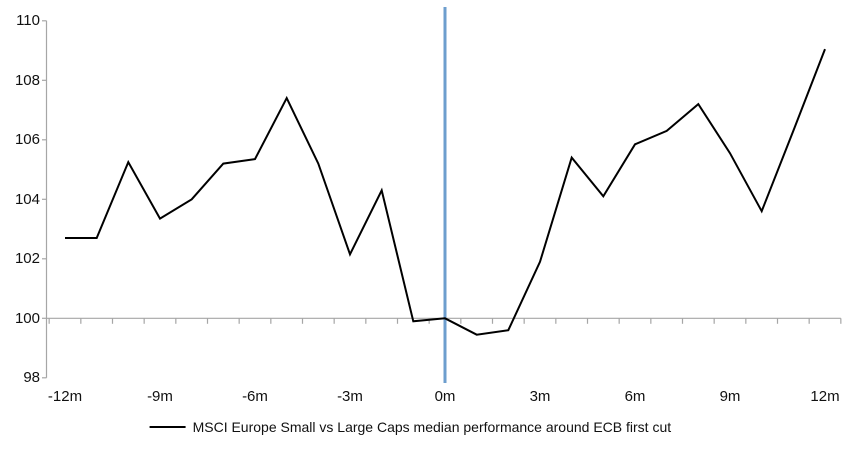 This screenshot has width=852, height=450. Describe the element at coordinates (65, 396) in the screenshot. I see `x-axis-tick-label: -12m` at that location.